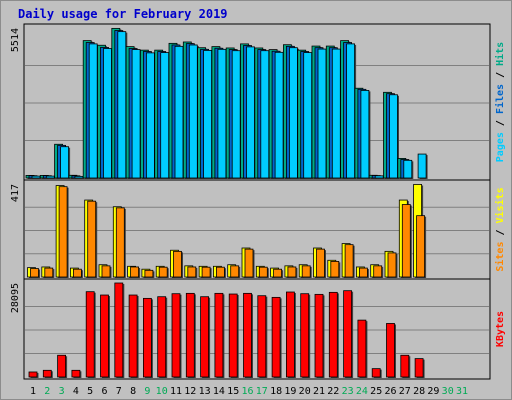  Describe the element at coordinates (33, 391) in the screenshot. I see `x-tick-label: 1` at that location.